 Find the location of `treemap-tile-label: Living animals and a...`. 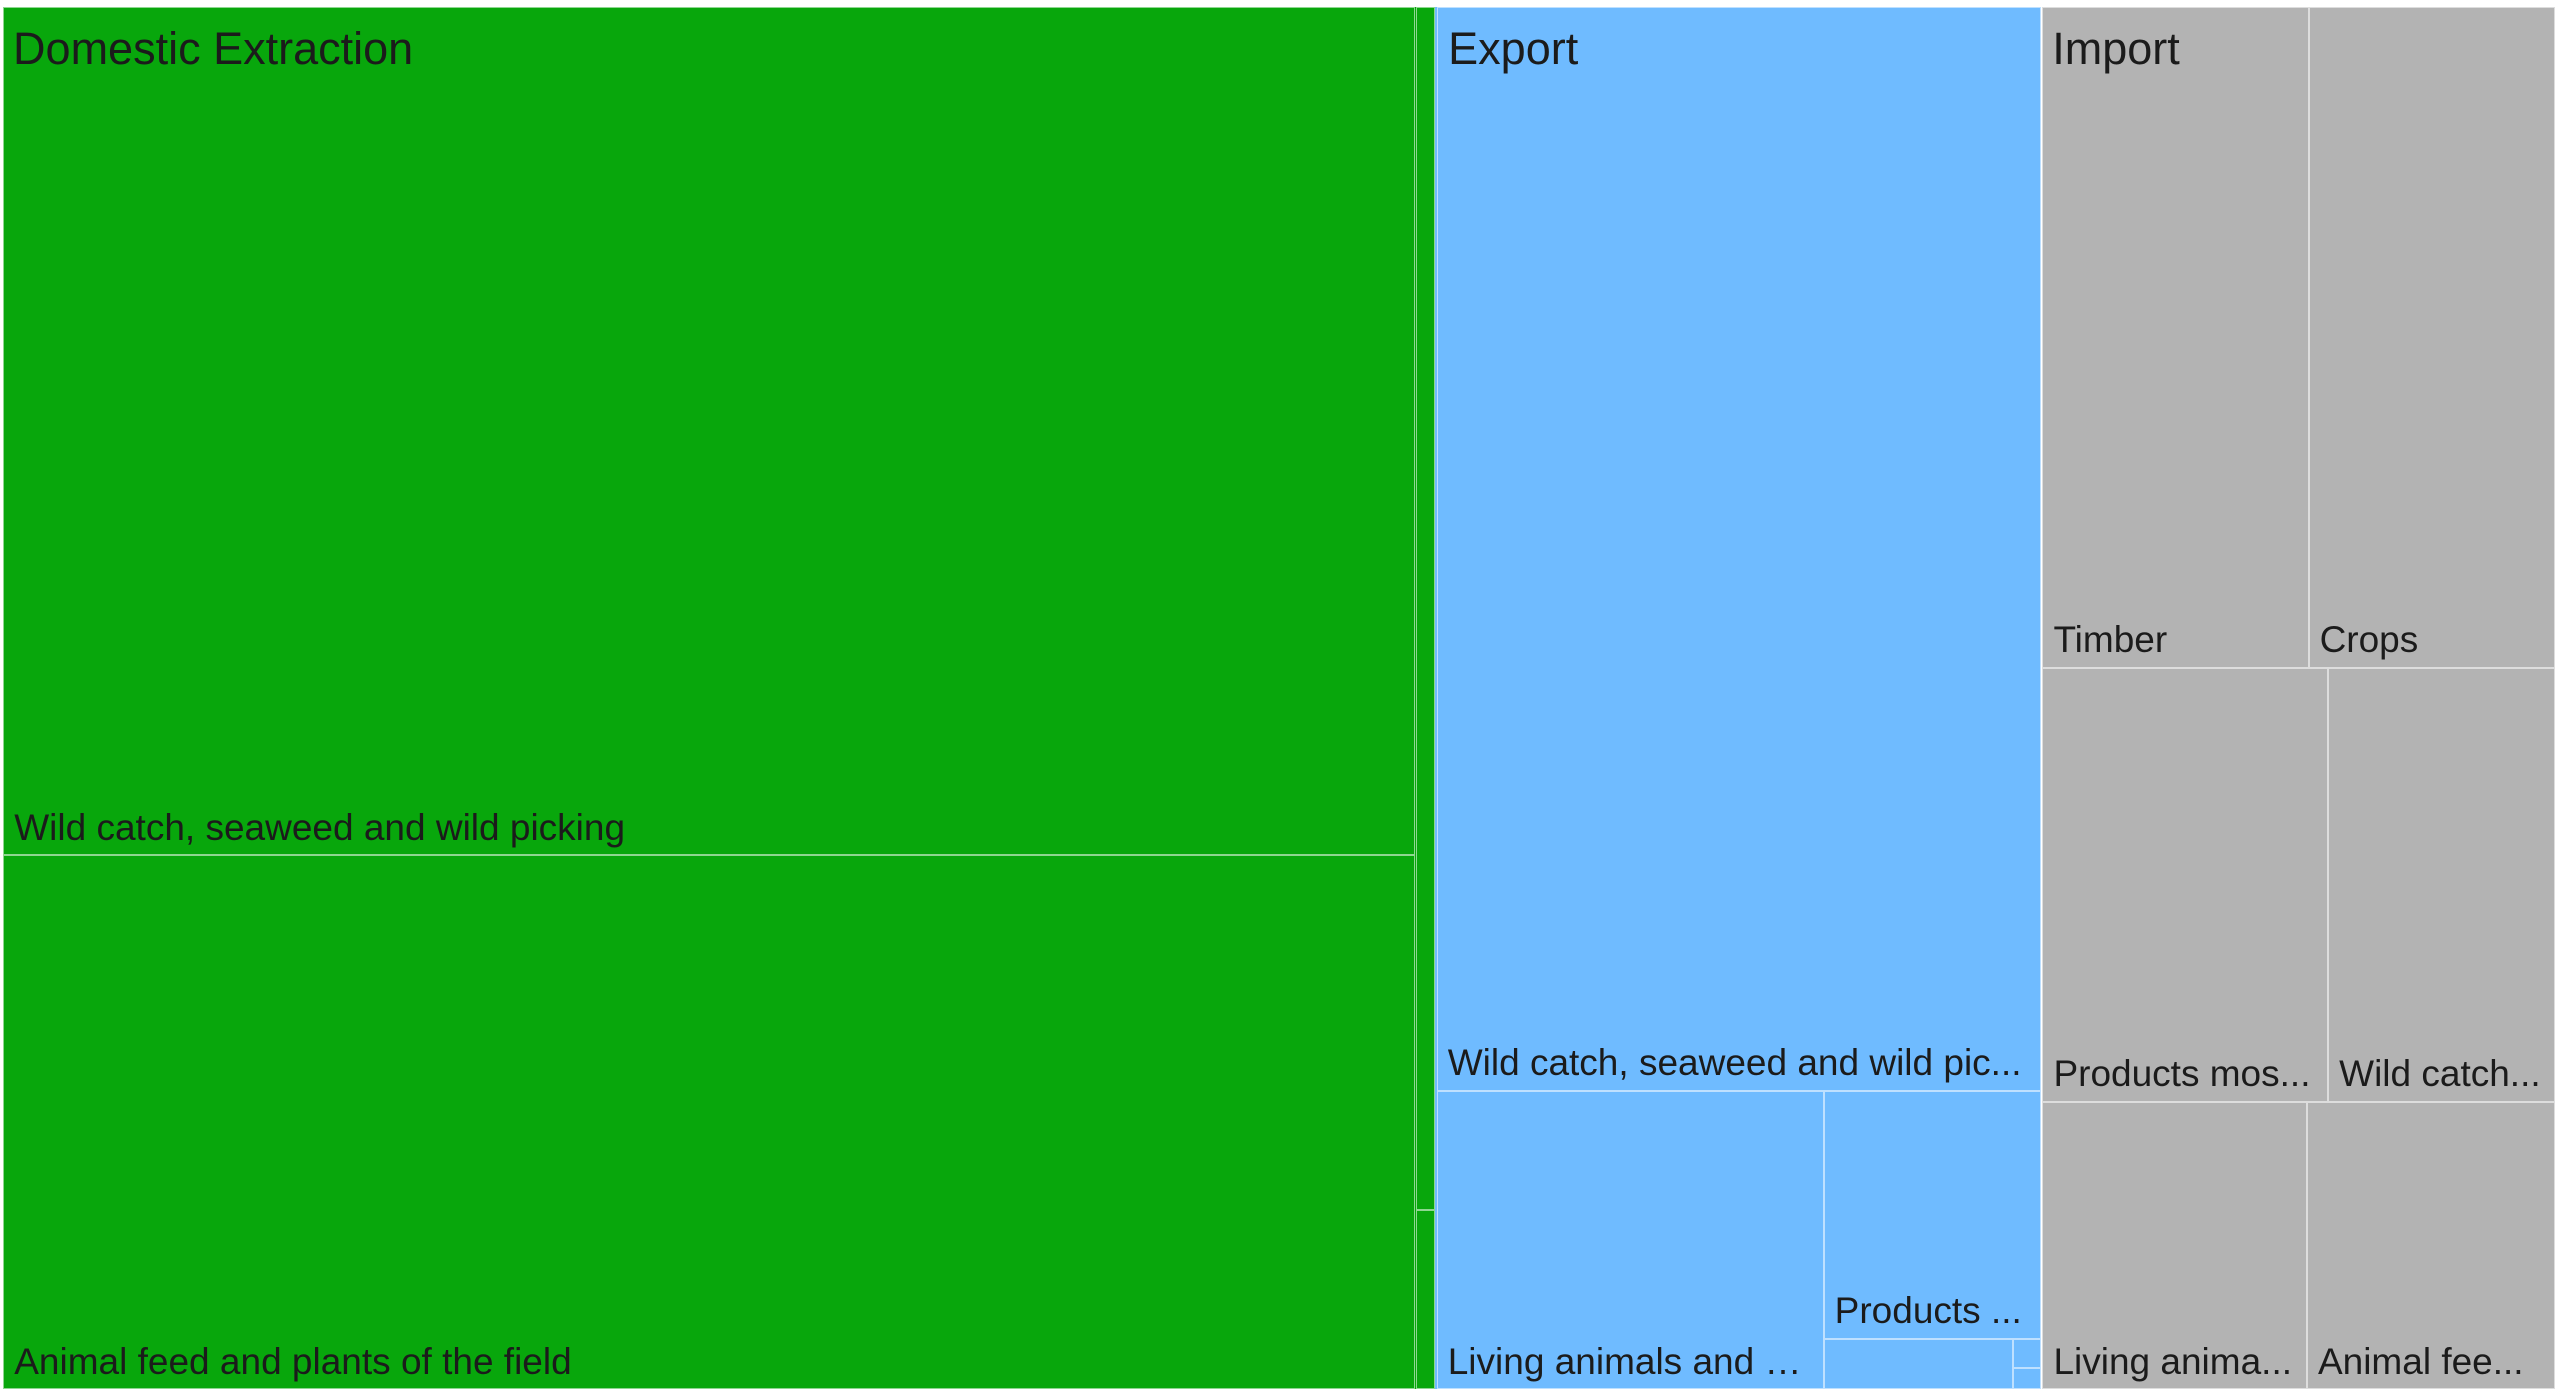

treemap-tile-label: Living animals and a... is located at coordinates (1631, 1361).